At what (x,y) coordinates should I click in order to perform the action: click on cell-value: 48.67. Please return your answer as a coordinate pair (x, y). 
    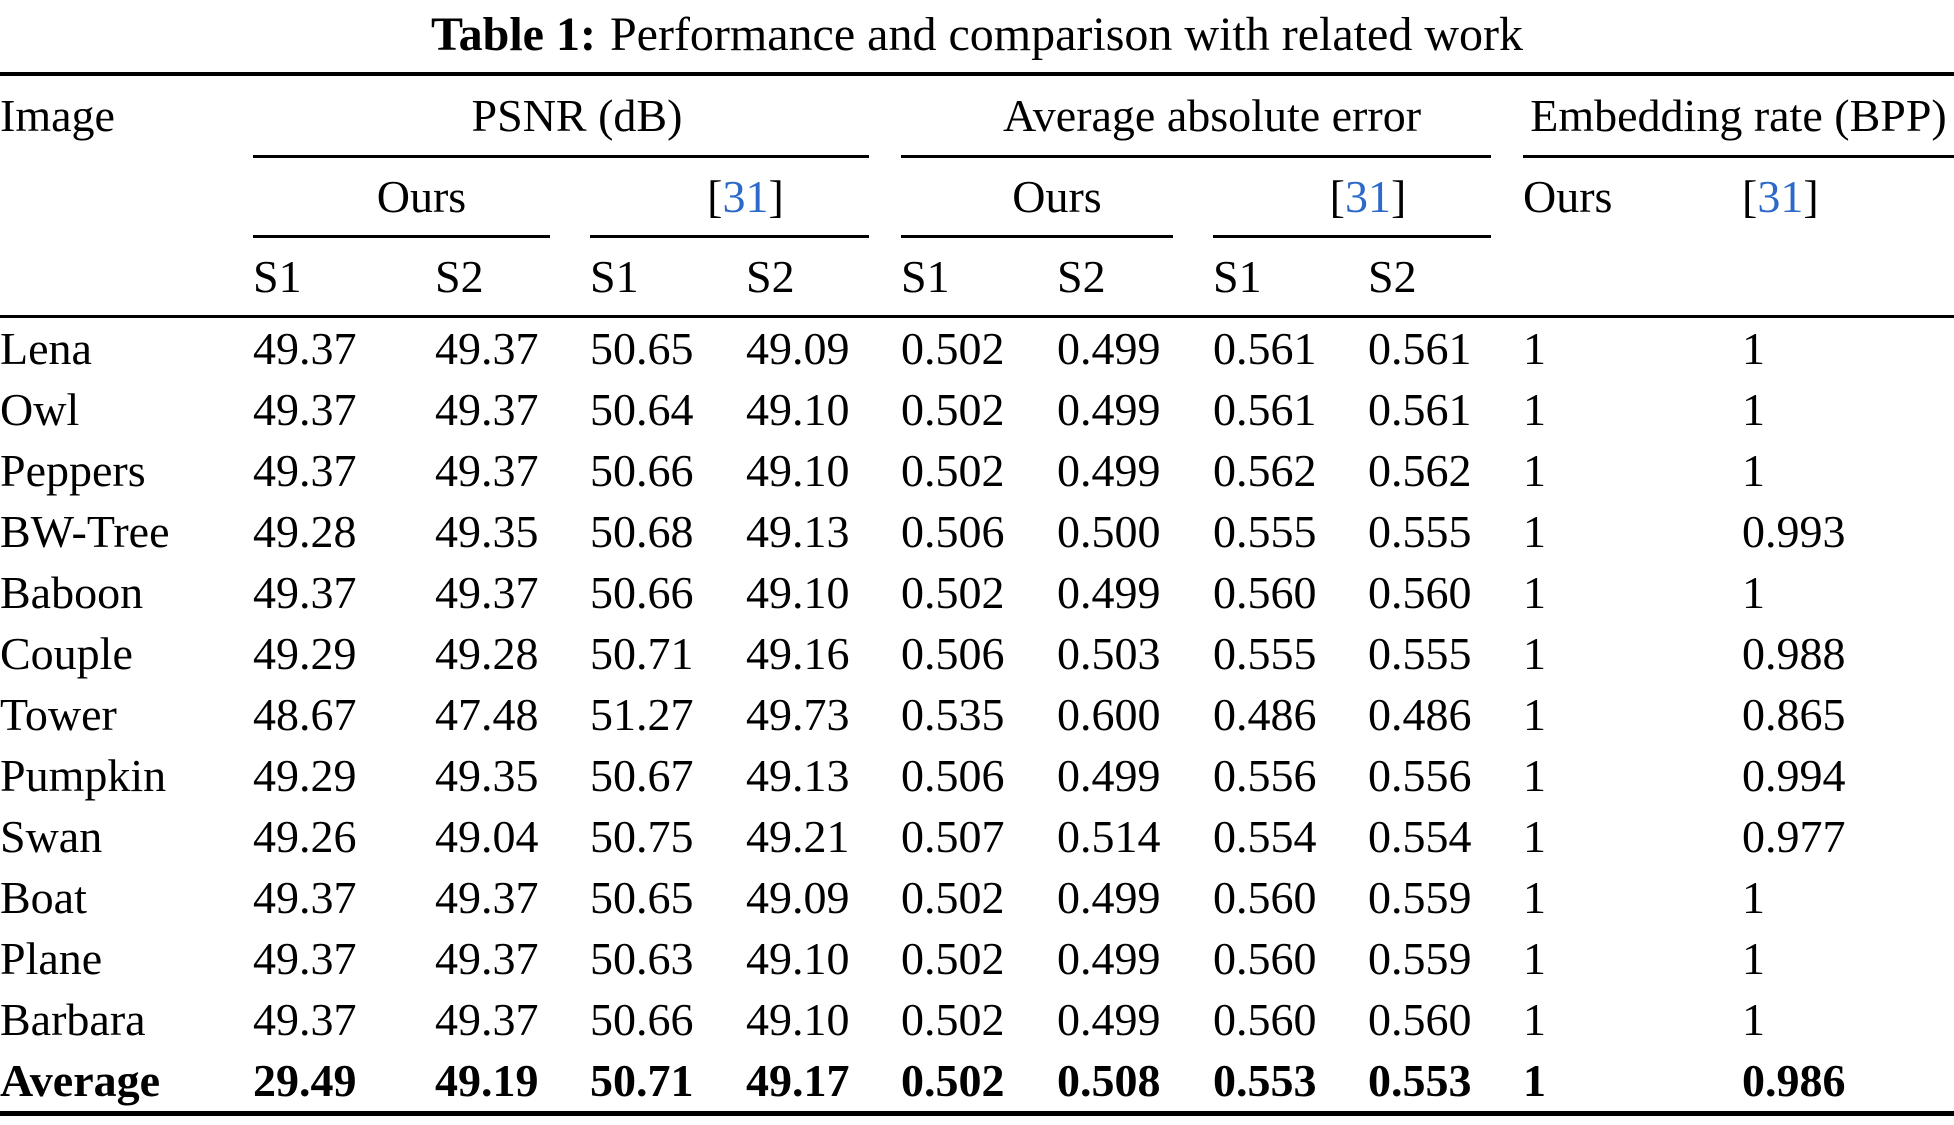
    Looking at the image, I should click on (305, 714).